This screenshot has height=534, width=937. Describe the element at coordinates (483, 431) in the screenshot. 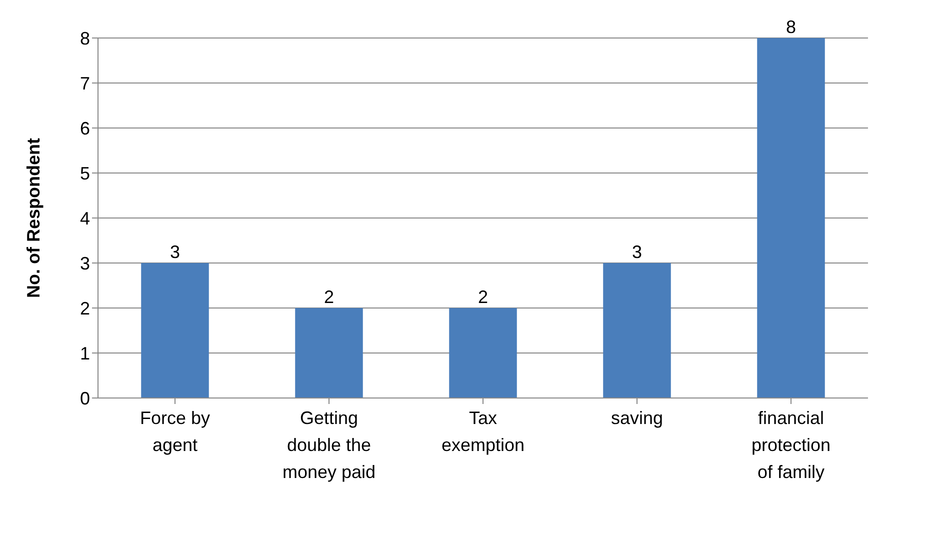

I see `x-tick-label: Tax exemption` at that location.